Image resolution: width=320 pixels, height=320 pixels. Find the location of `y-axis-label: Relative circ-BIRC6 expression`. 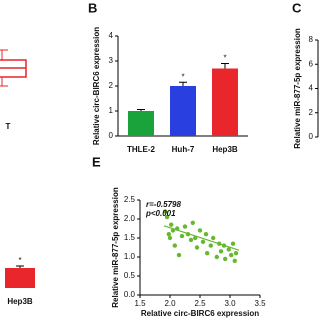

y-axis-label: Relative circ-BIRC6 expression is located at coordinates (96, 86).